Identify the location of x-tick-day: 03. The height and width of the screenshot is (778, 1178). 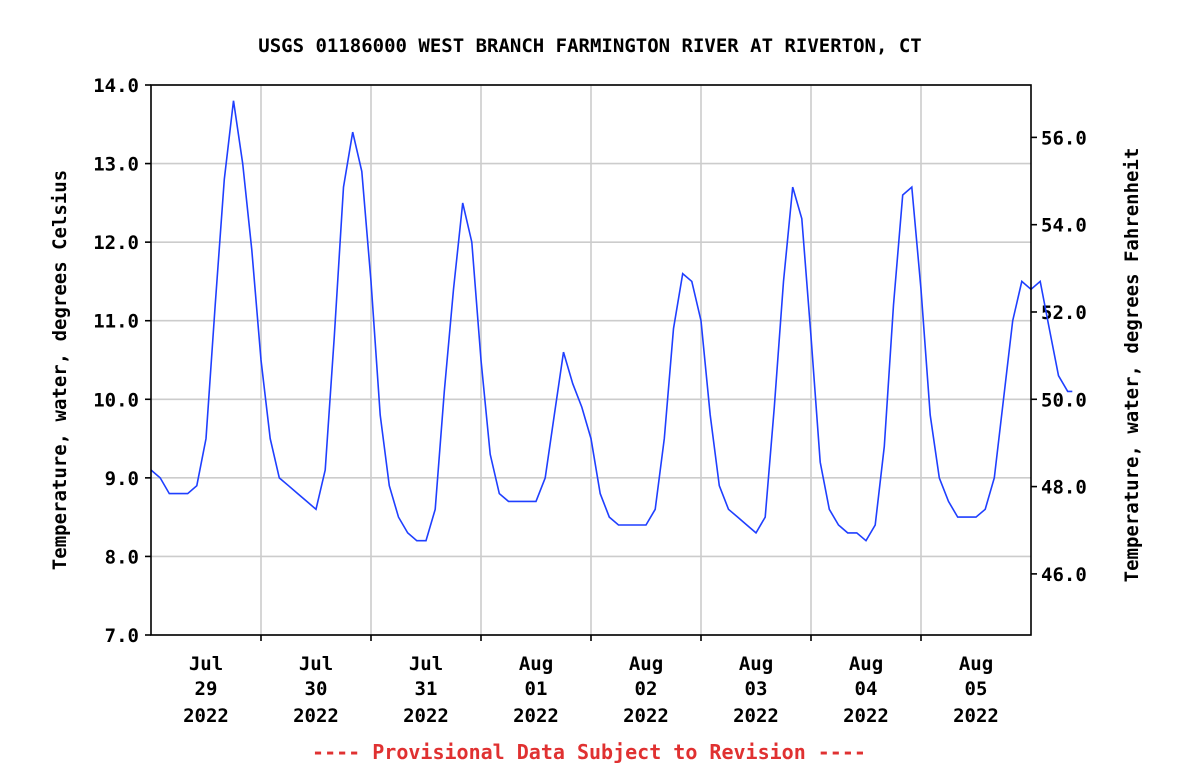
(756, 689).